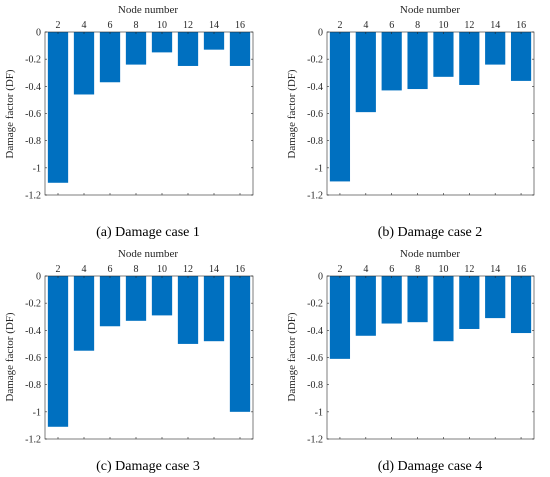 The width and height of the screenshot is (550, 477). I want to click on panel-caption: (d) Damage case 4, so click(430, 466).